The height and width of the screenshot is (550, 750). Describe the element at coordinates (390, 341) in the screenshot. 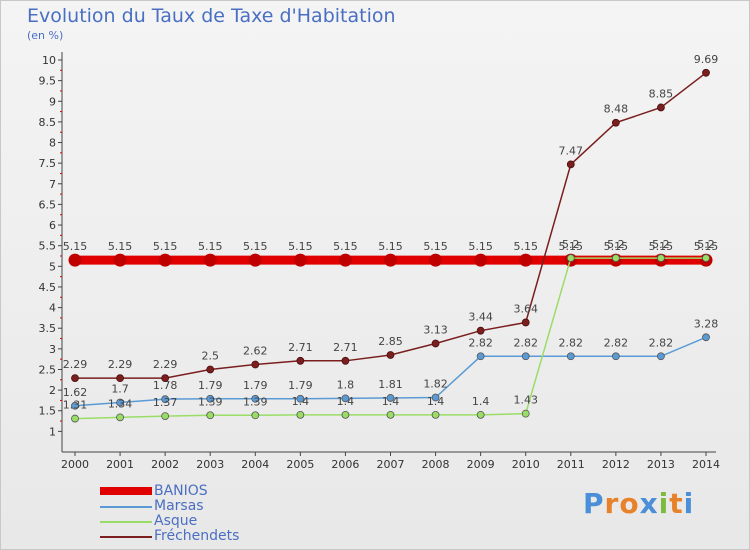

I see `data-label-Fréchendets: 2.85` at that location.